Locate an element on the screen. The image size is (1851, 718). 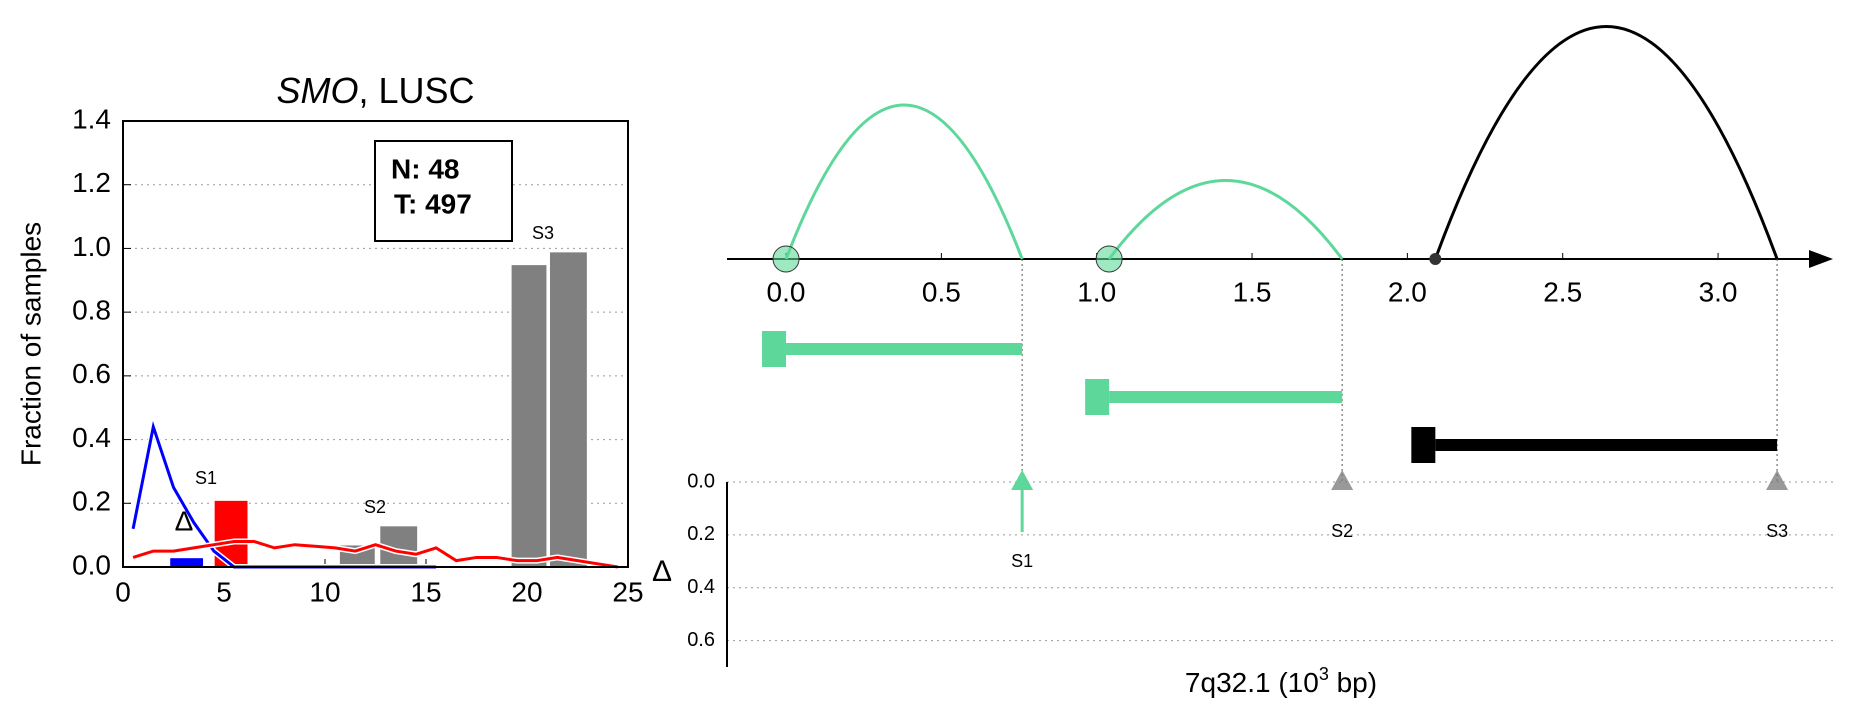
annotation: S3 is located at coordinates (543, 233).